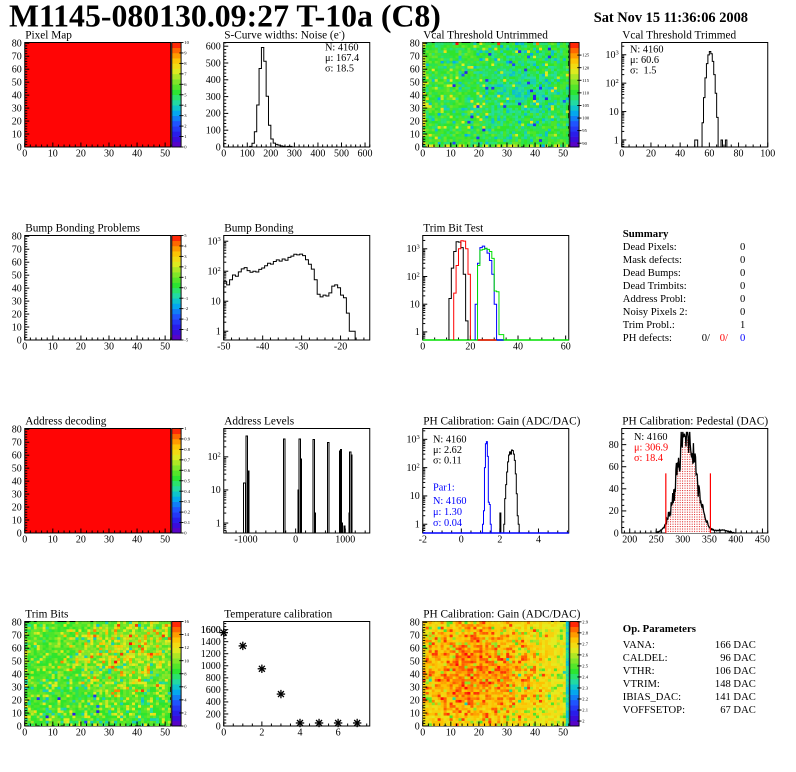  Describe the element at coordinates (211, 630) in the screenshot. I see `svg-text: 1600` at that location.